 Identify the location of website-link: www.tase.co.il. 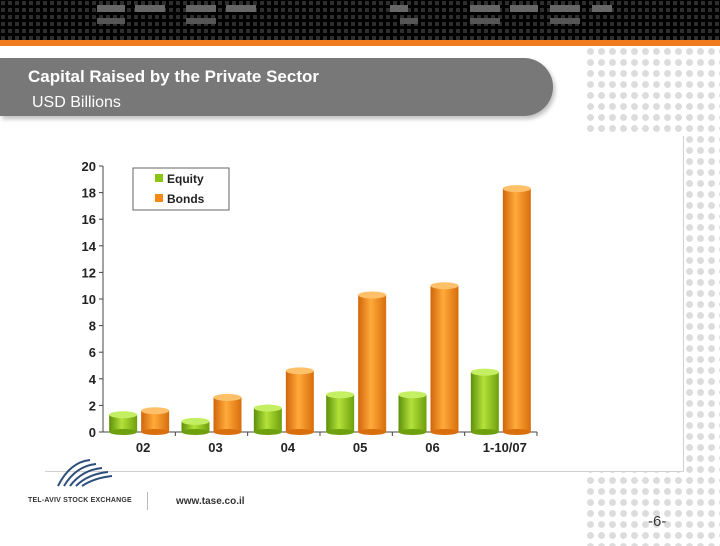
(210, 501).